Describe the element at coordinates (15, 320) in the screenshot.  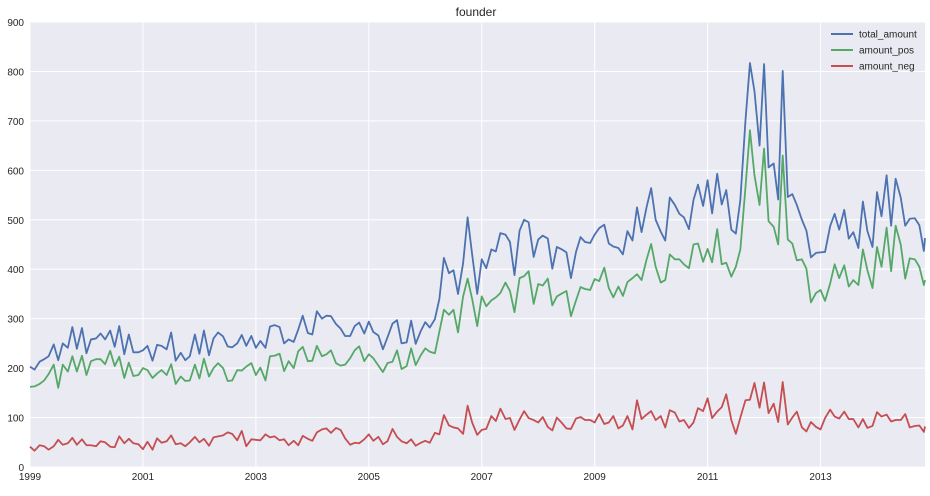
I see `y-tick-label: 300` at that location.